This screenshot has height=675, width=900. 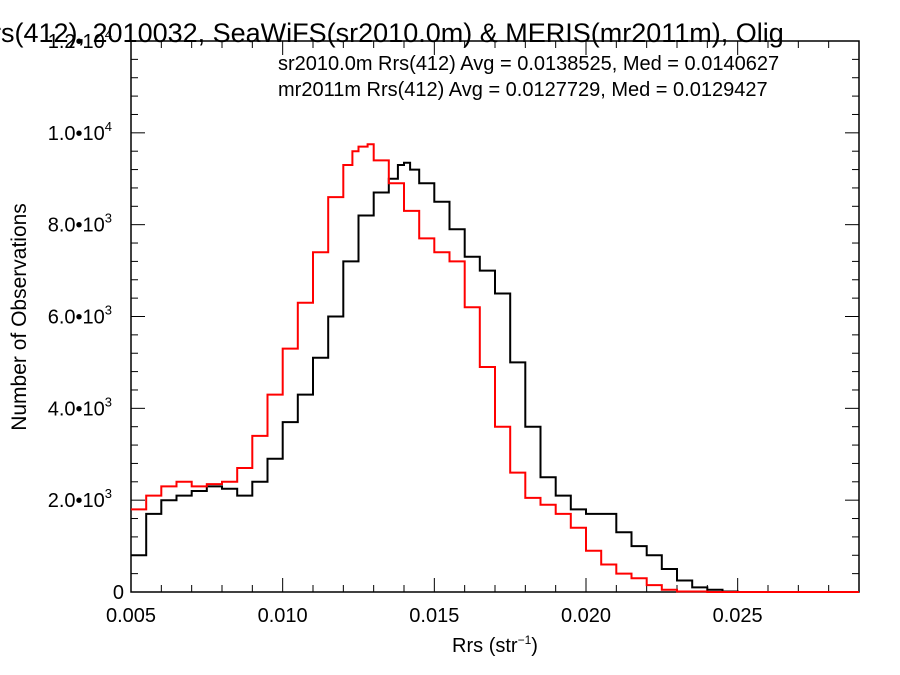 What do you see at coordinates (525, 640) in the screenshot?
I see `x-axis-label-sup: −1` at bounding box center [525, 640].